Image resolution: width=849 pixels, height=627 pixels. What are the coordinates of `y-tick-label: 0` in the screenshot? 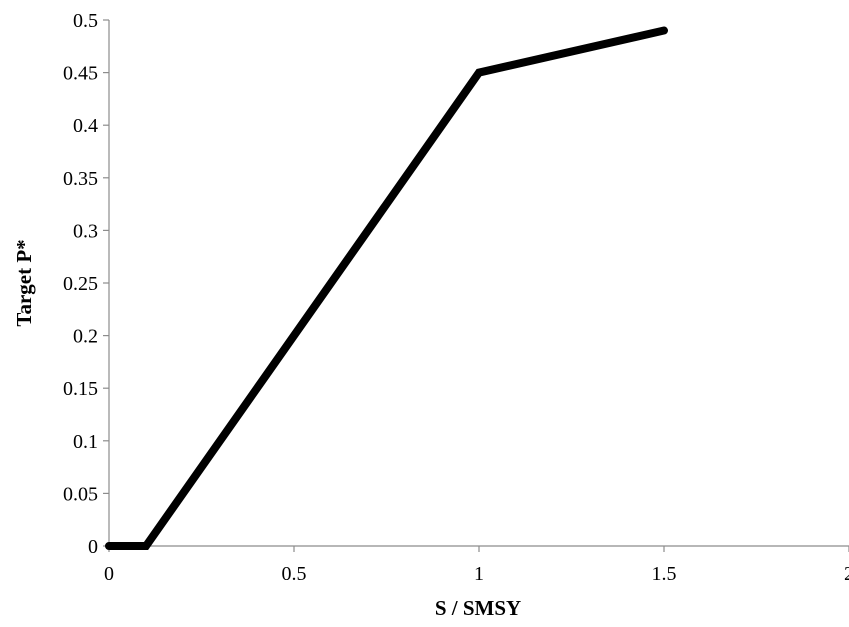 It's located at (93, 547).